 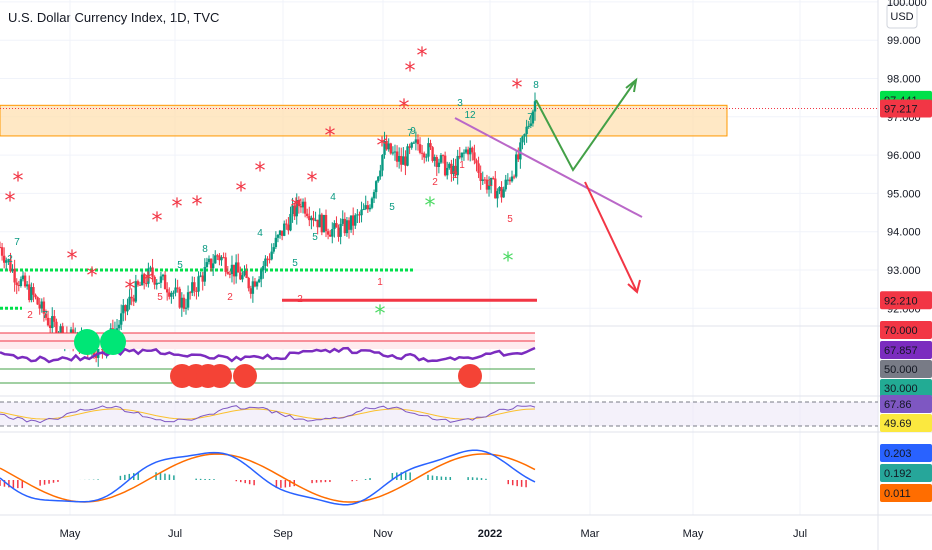 I want to click on level-tag-92210-bg, so click(x=906, y=300).